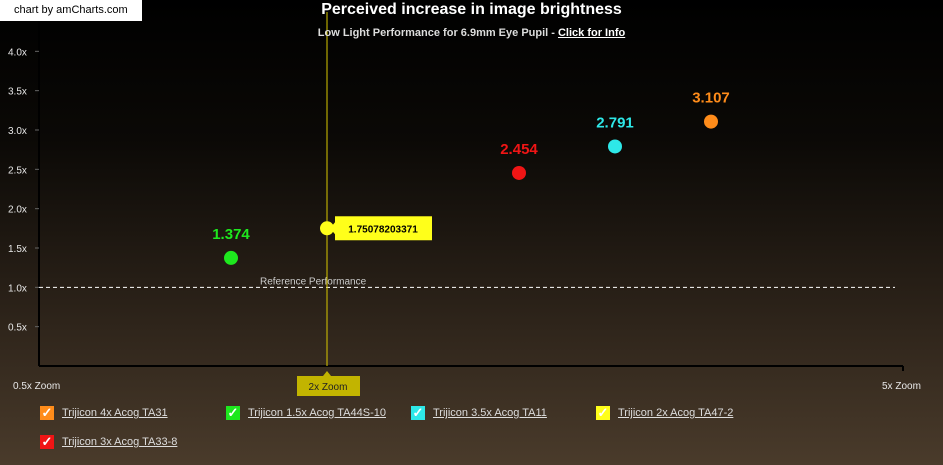  I want to click on x-axis-min-label: 0.5x Zoom, so click(36, 386).